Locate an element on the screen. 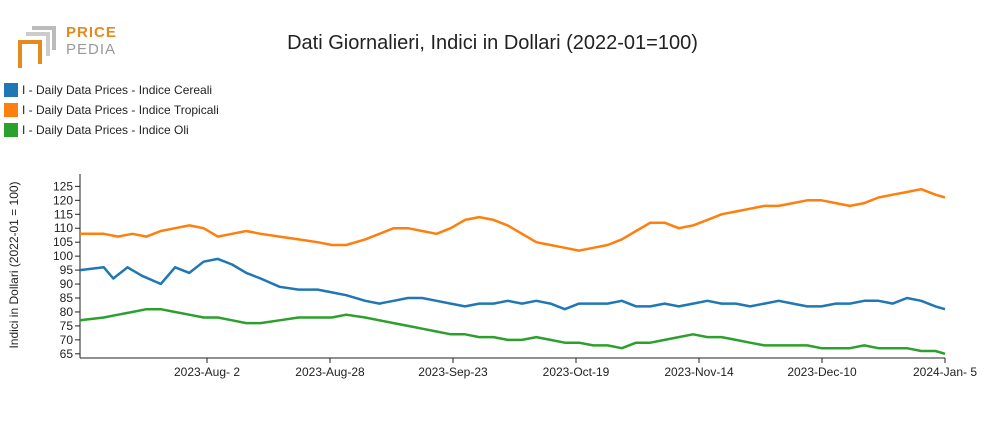 The width and height of the screenshot is (985, 430). y-tick-label: 80 is located at coordinates (67, 312).